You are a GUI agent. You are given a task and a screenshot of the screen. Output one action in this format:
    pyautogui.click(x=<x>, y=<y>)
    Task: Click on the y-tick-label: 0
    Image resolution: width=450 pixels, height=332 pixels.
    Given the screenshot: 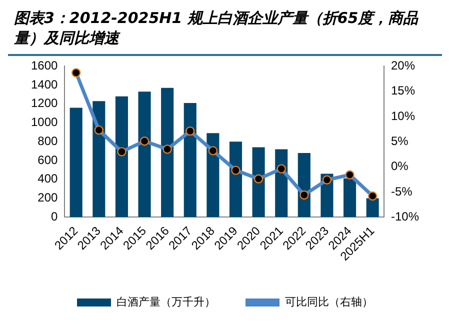 What is the action you would take?
    pyautogui.click(x=54, y=216)
    